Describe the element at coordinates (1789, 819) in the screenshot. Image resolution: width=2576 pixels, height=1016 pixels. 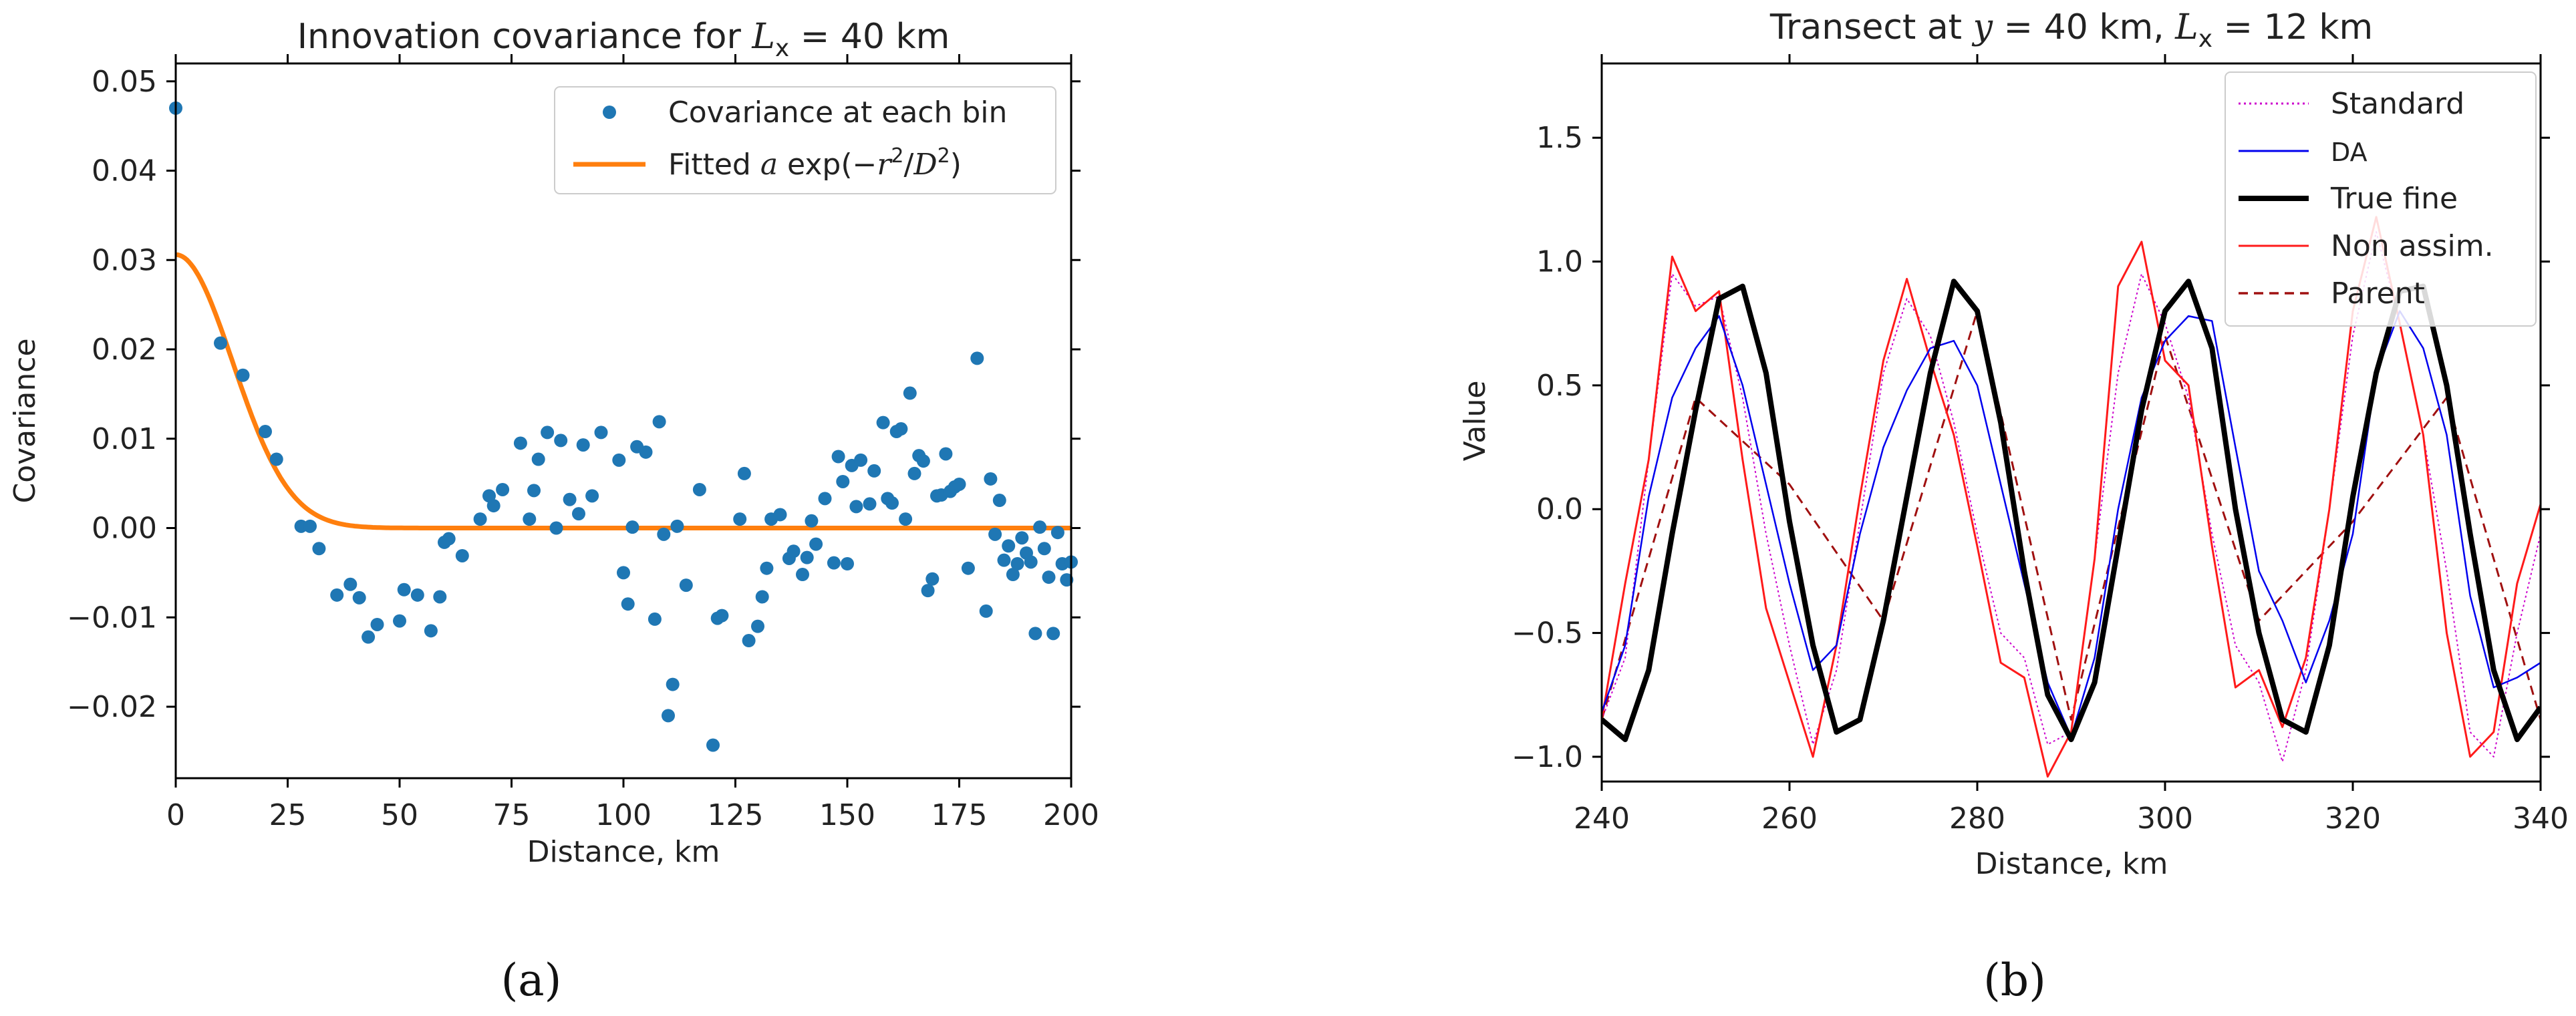
I see `x-tick-label: 260` at that location.